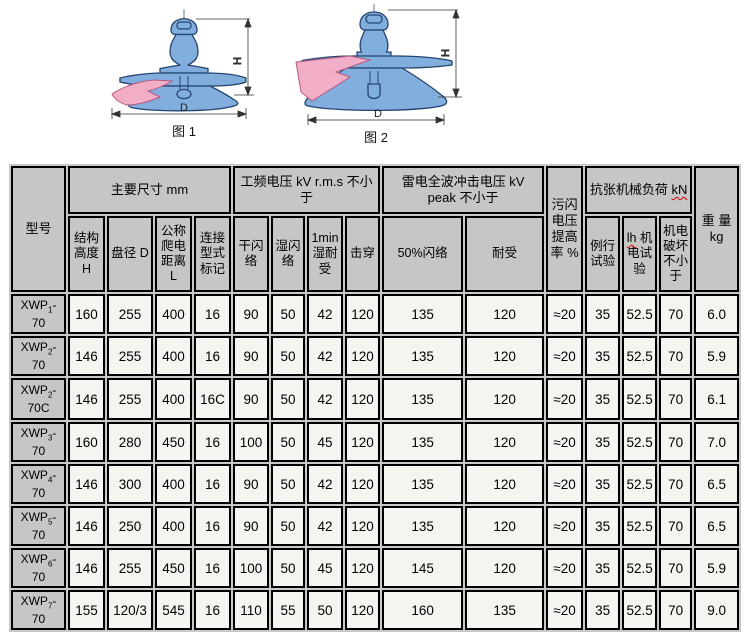  I want to click on subheader-withstand: 耐受, so click(505, 254).